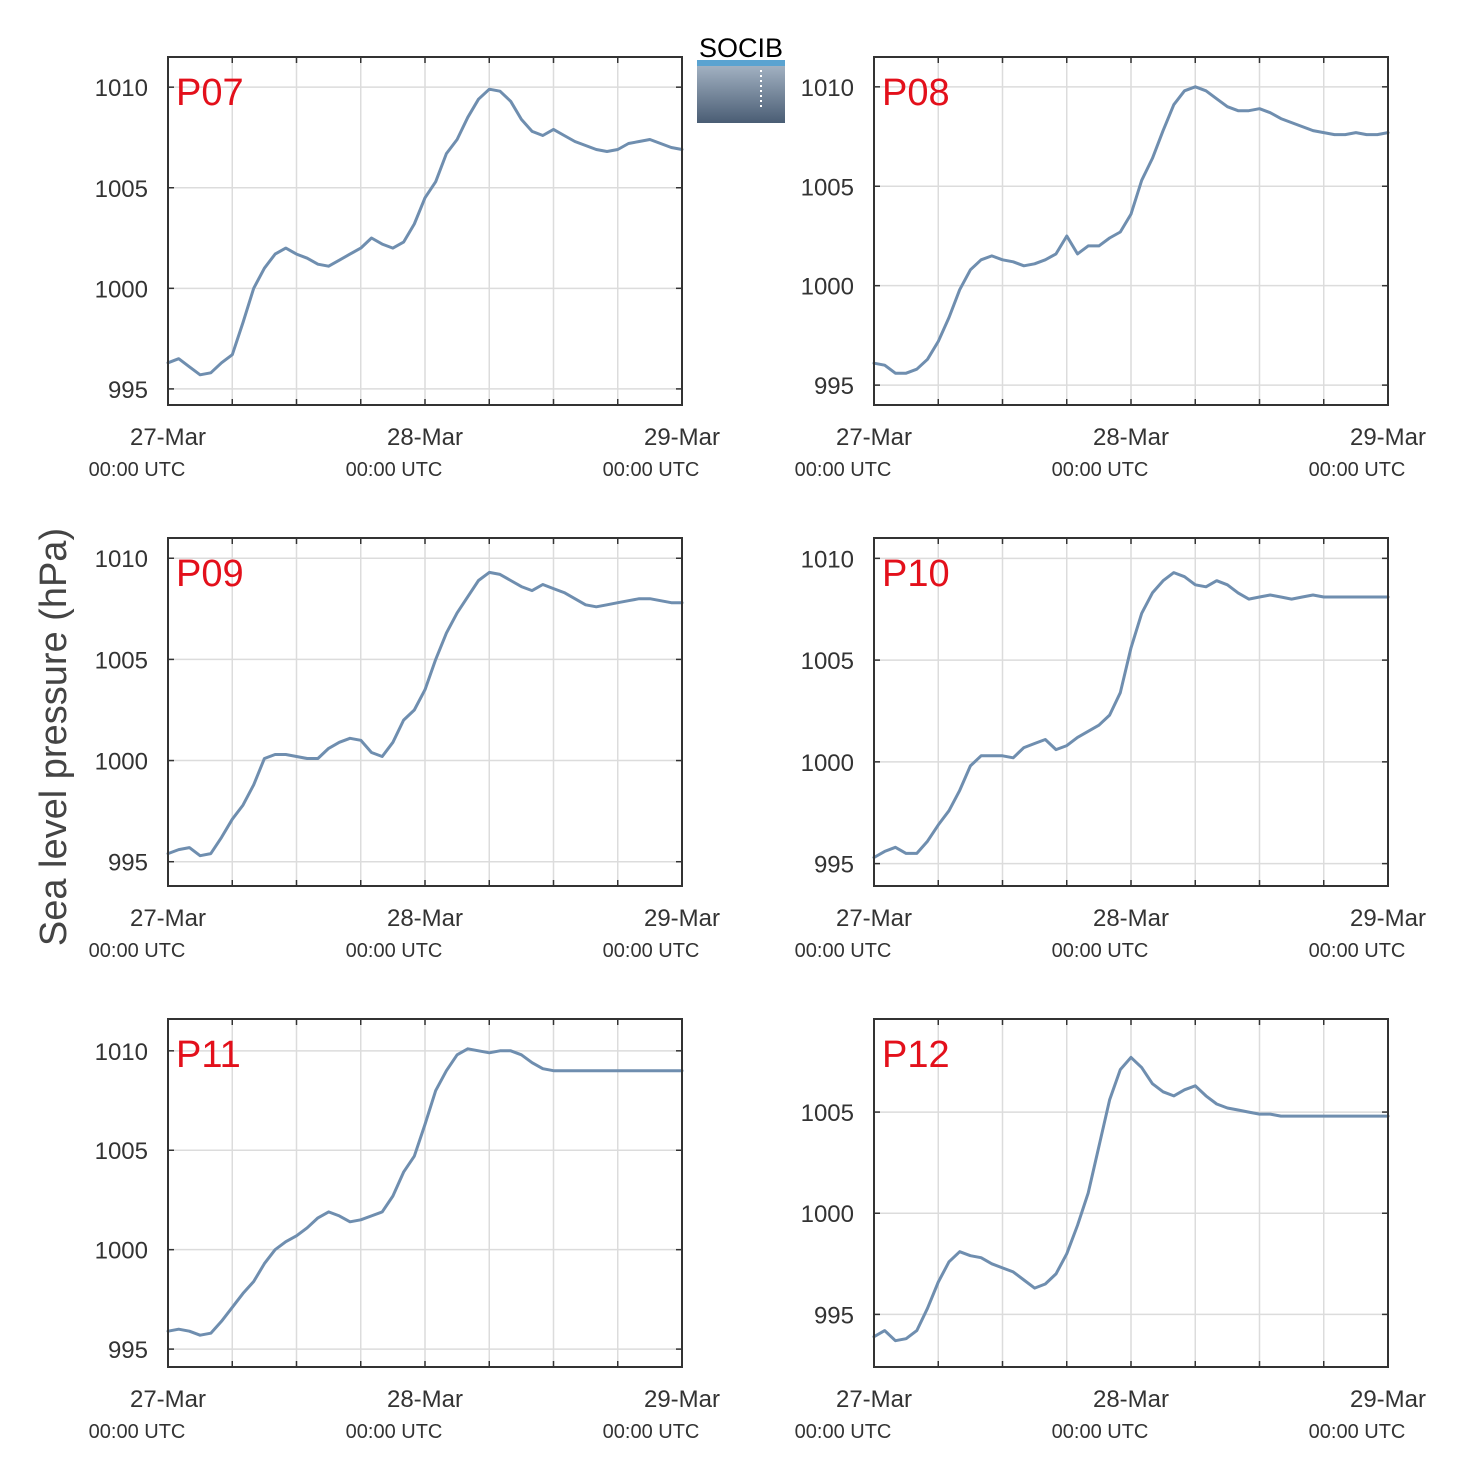  I want to click on series-line-p11, so click(425, 1192).